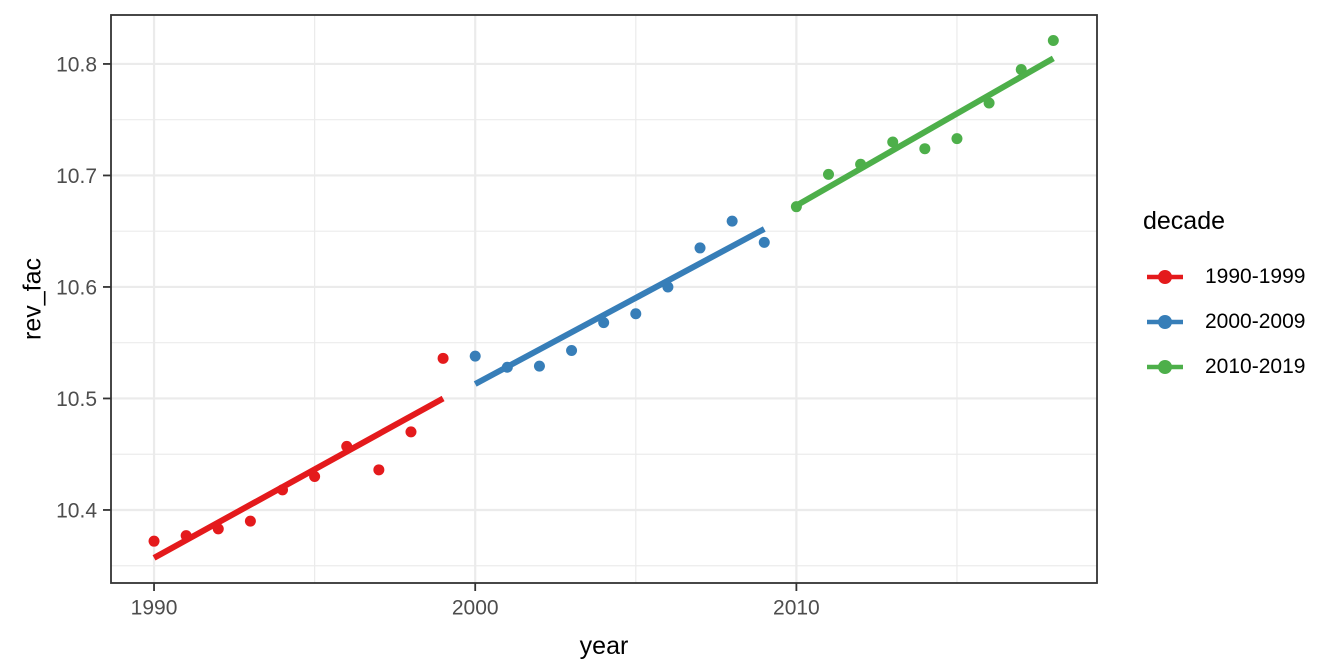  I want to click on legend-entry: 2010-2019, so click(1224, 367).